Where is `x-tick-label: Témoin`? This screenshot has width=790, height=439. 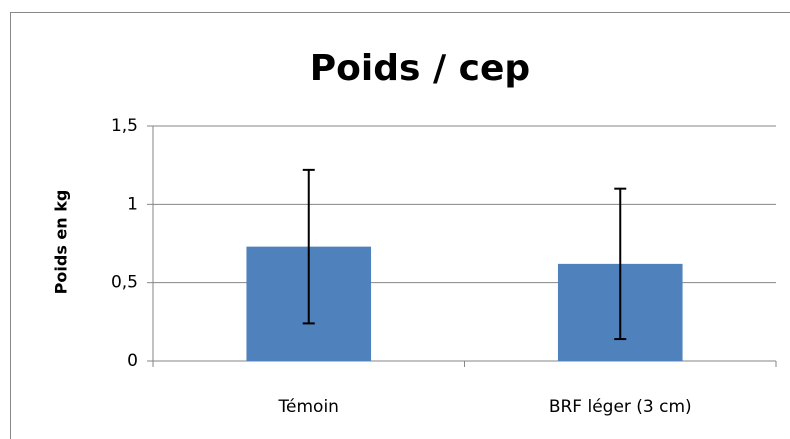
x-tick-label: Témoin is located at coordinates (308, 407).